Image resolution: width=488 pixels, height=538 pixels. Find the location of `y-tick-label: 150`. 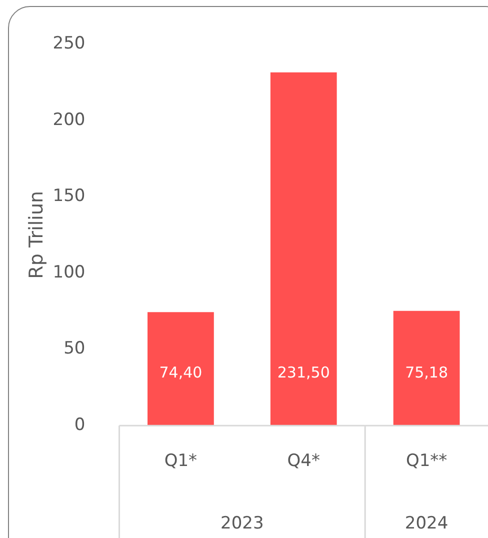

y-tick-label: 150 is located at coordinates (69, 196).